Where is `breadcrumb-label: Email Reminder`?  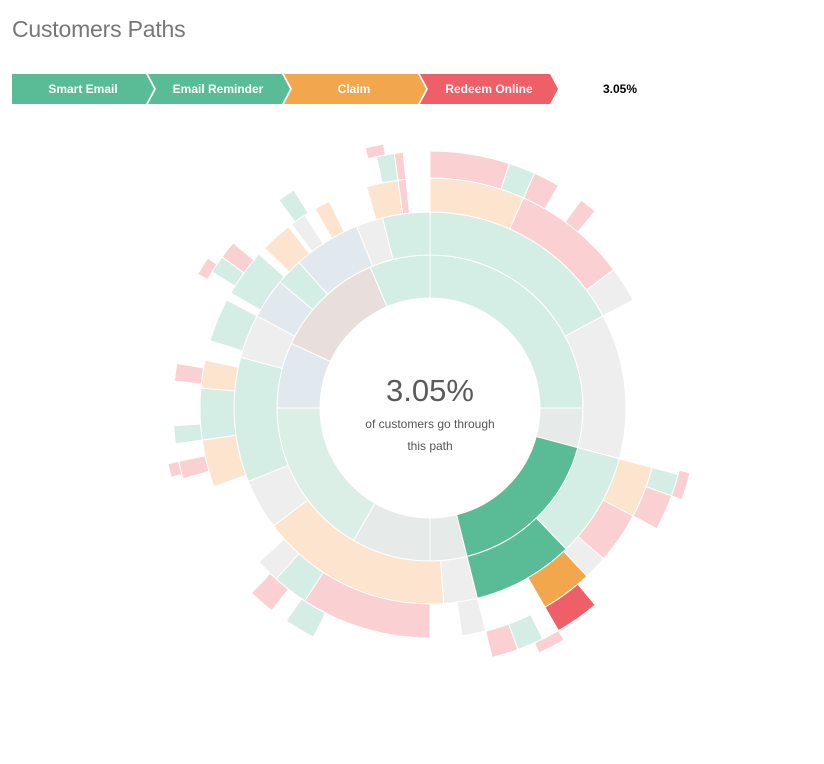 breadcrumb-label: Email Reminder is located at coordinates (218, 89).